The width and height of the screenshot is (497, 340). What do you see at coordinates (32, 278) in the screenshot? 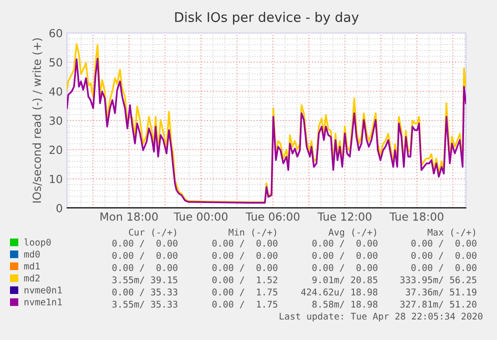
I see `legend-label: md2` at bounding box center [32, 278].